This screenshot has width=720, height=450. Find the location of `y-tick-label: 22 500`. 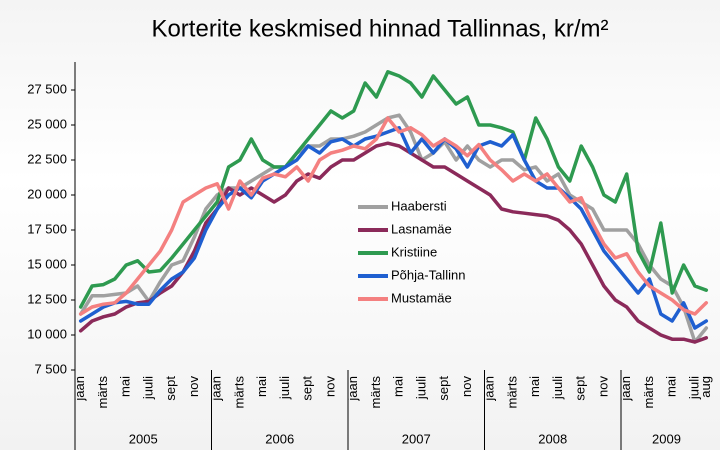

y-tick-label: 22 500 is located at coordinates (47, 158).